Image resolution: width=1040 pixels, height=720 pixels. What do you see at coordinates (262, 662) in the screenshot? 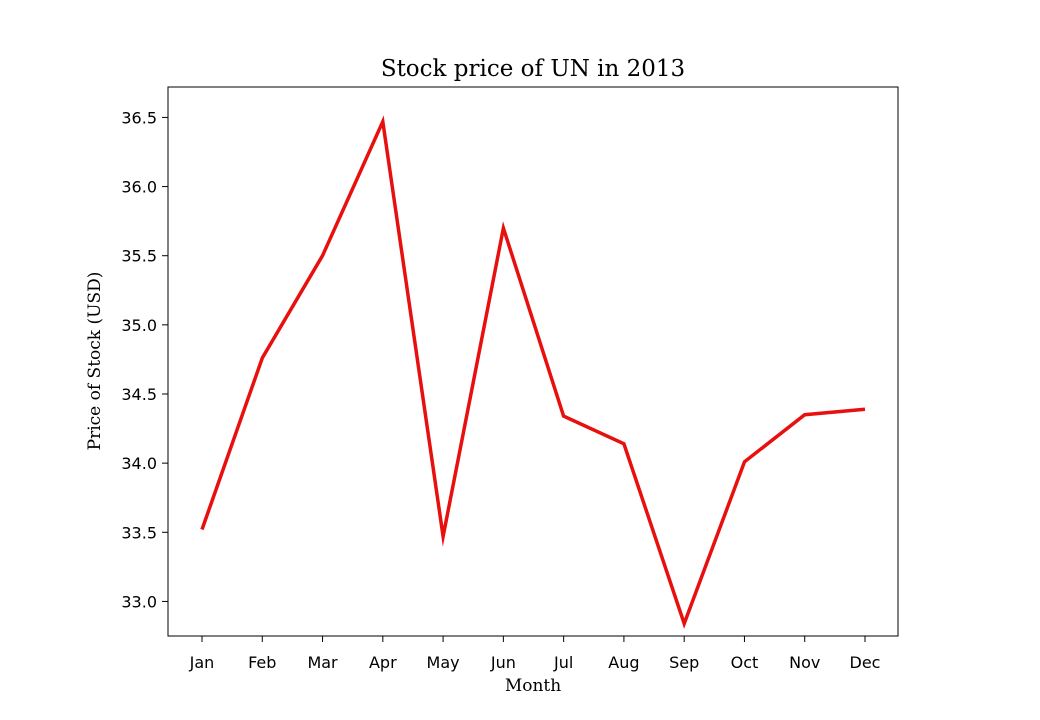
I see `x-tick-label: Feb` at bounding box center [262, 662].